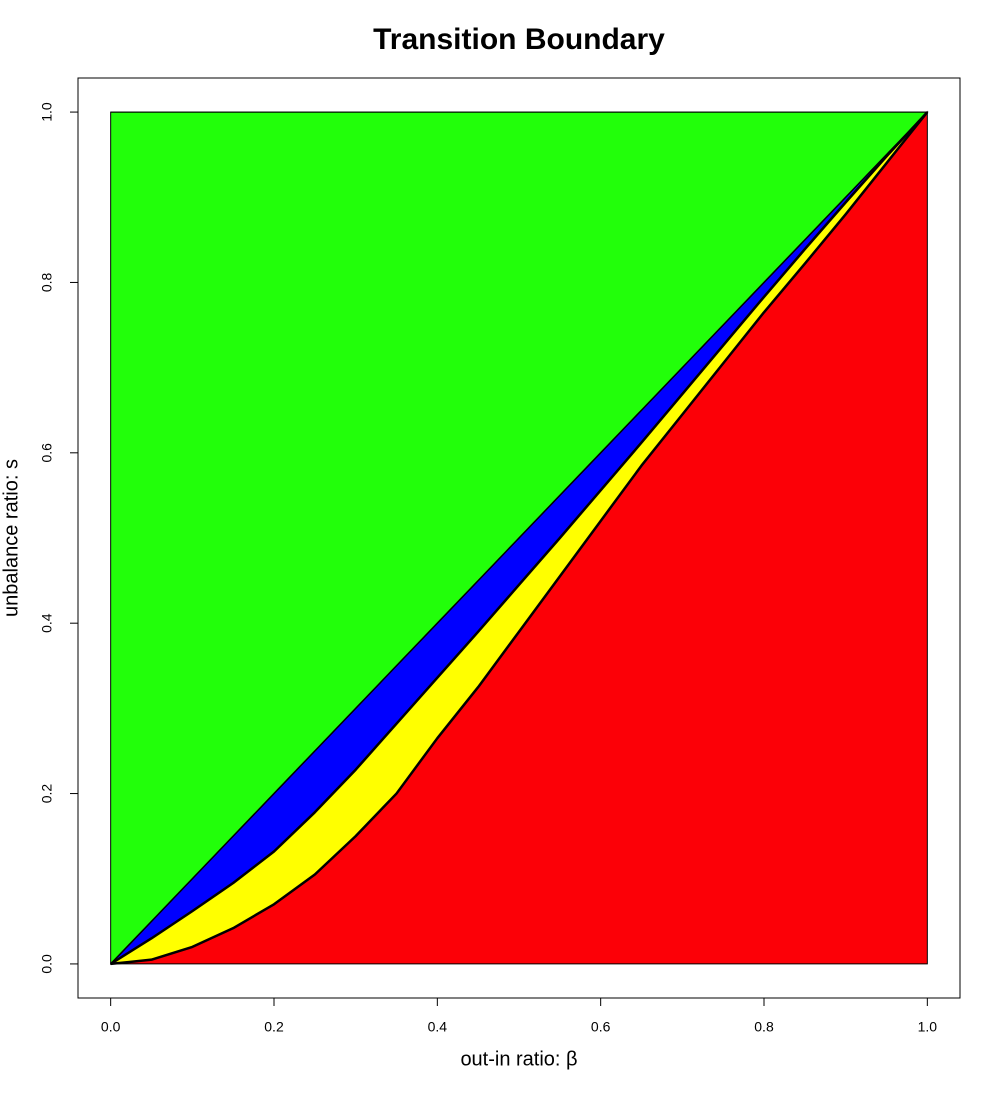 Image resolution: width=1000 pixels, height=1097 pixels. I want to click on y-tick-label: 0.4, so click(47, 623).